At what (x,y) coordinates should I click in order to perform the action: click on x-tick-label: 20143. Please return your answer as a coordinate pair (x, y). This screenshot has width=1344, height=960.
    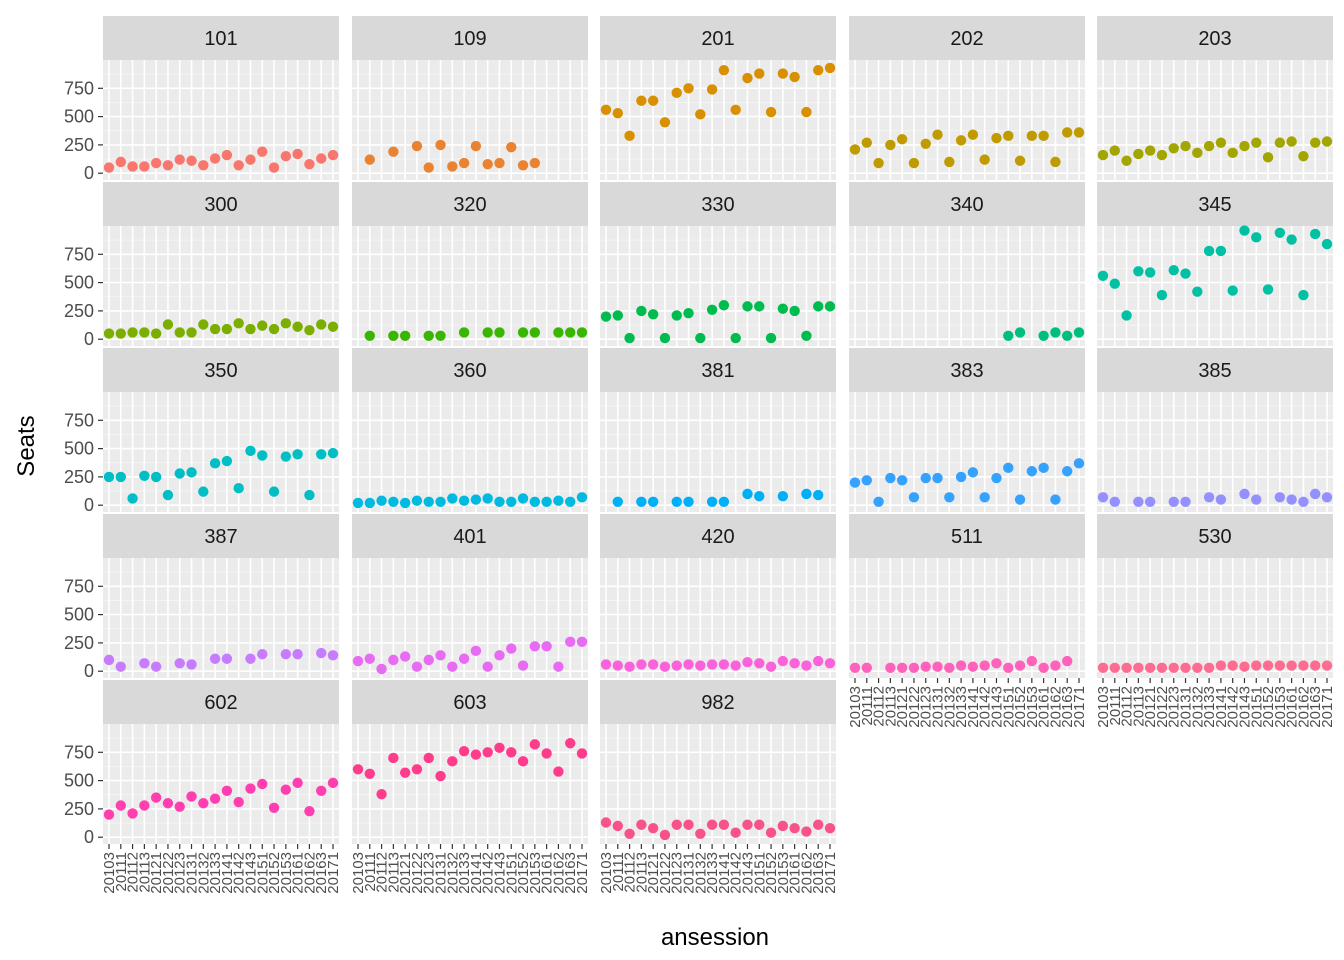
    Looking at the image, I should click on (499, 873).